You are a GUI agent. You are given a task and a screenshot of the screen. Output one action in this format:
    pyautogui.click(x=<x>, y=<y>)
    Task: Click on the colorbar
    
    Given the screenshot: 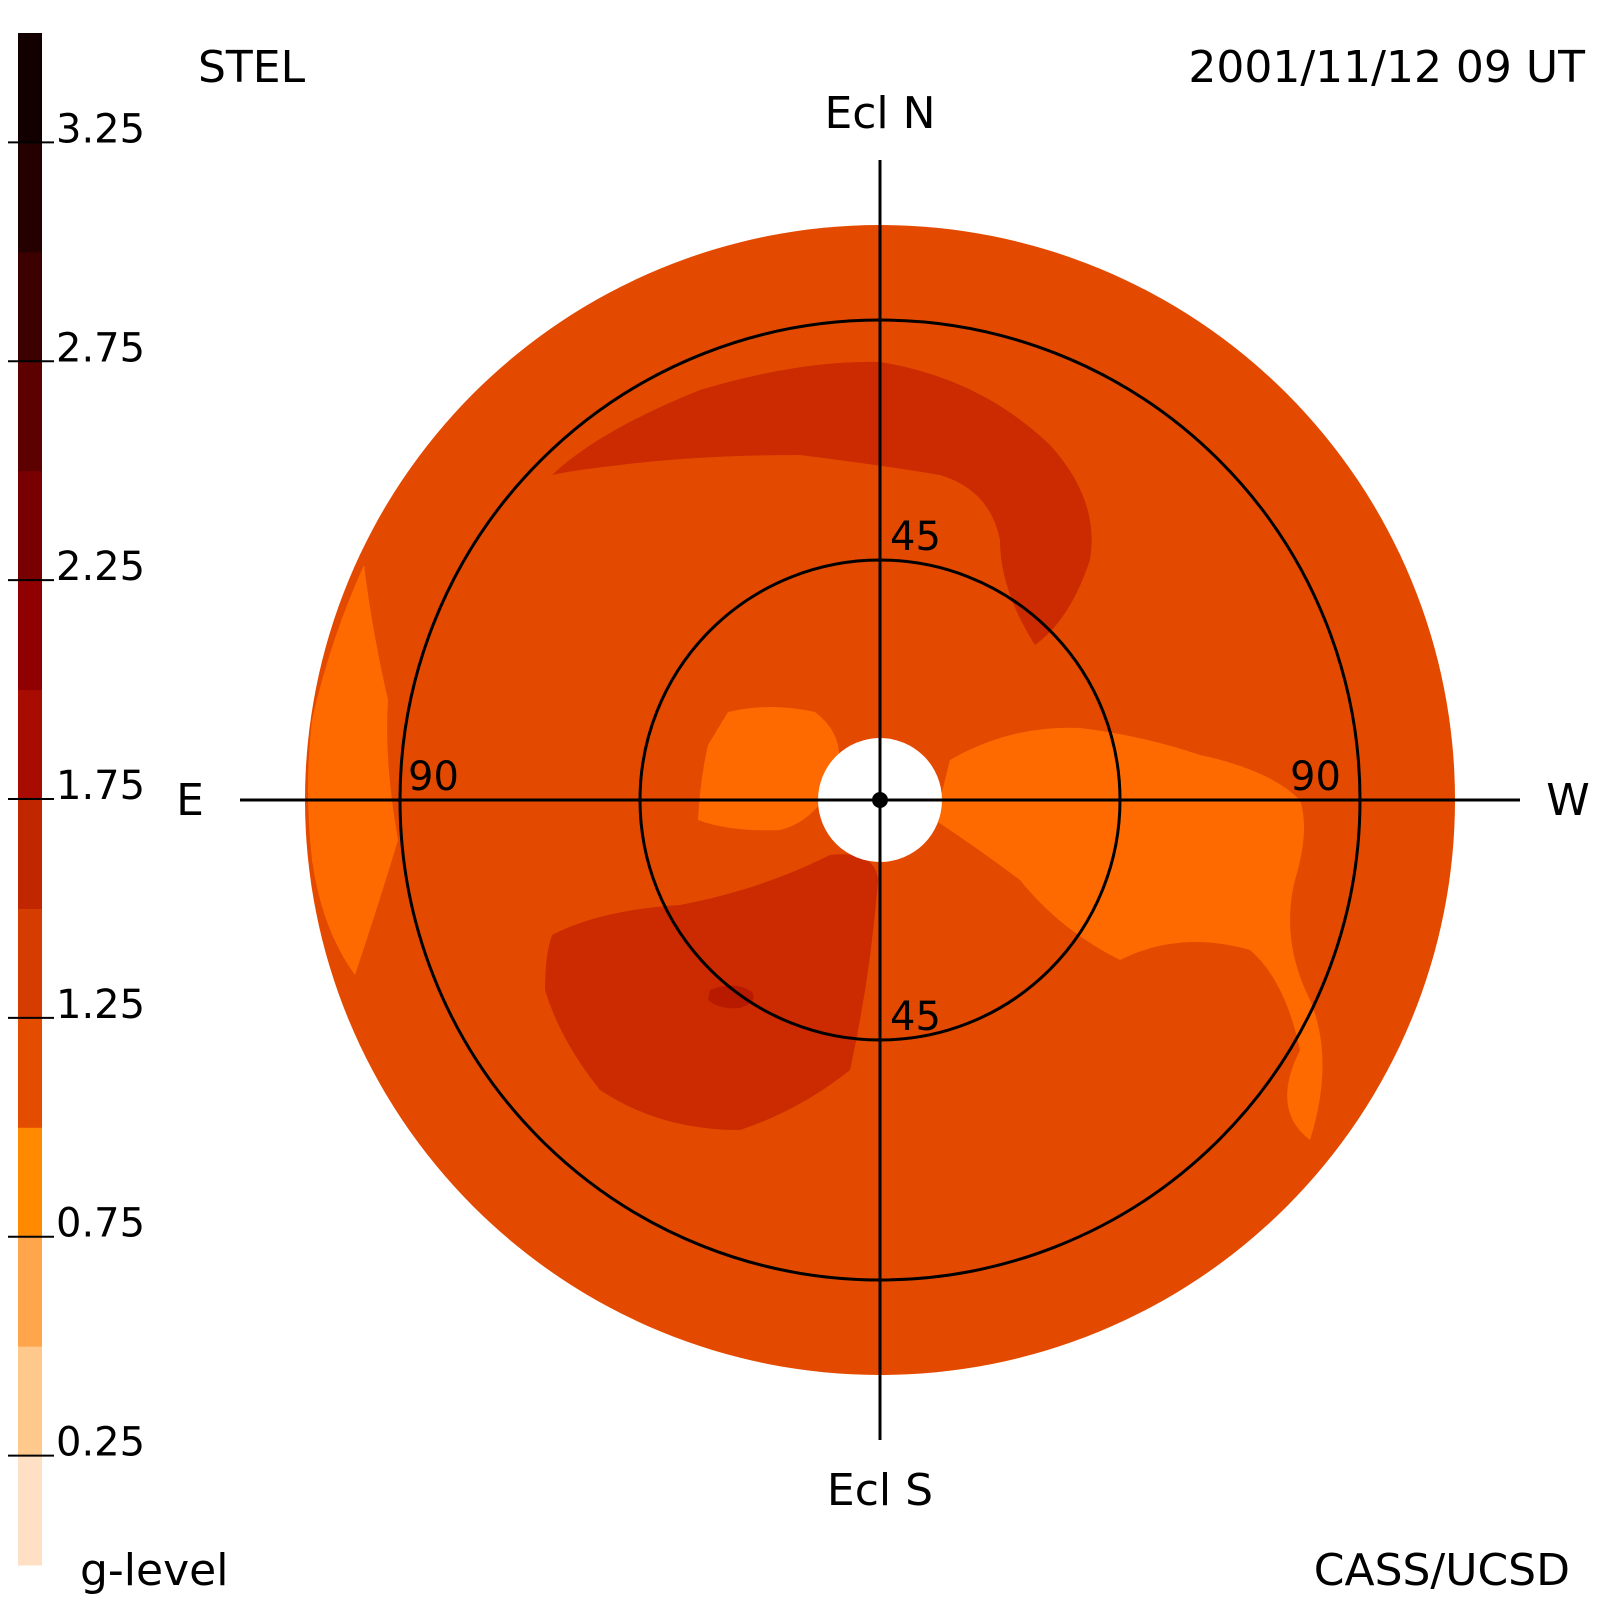 What is the action you would take?
    pyautogui.click(x=30, y=799)
    